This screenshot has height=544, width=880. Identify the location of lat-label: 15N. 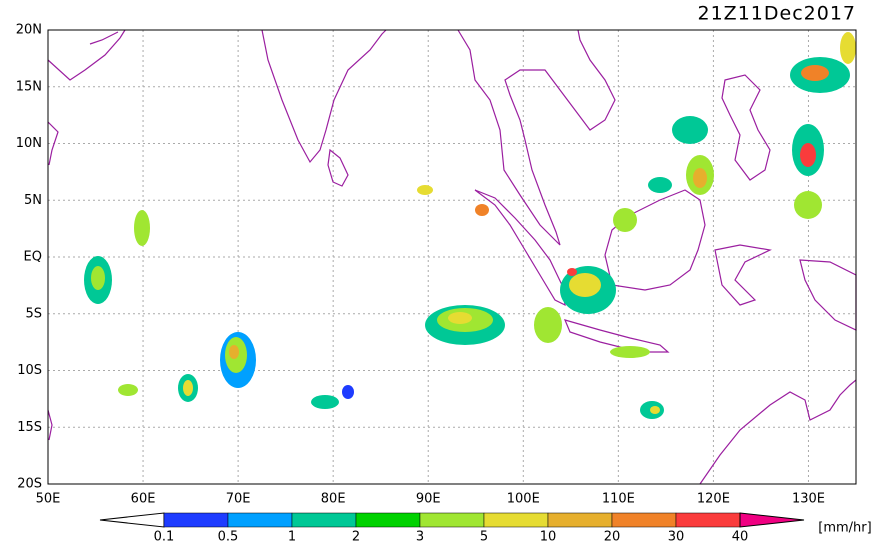
(29, 86).